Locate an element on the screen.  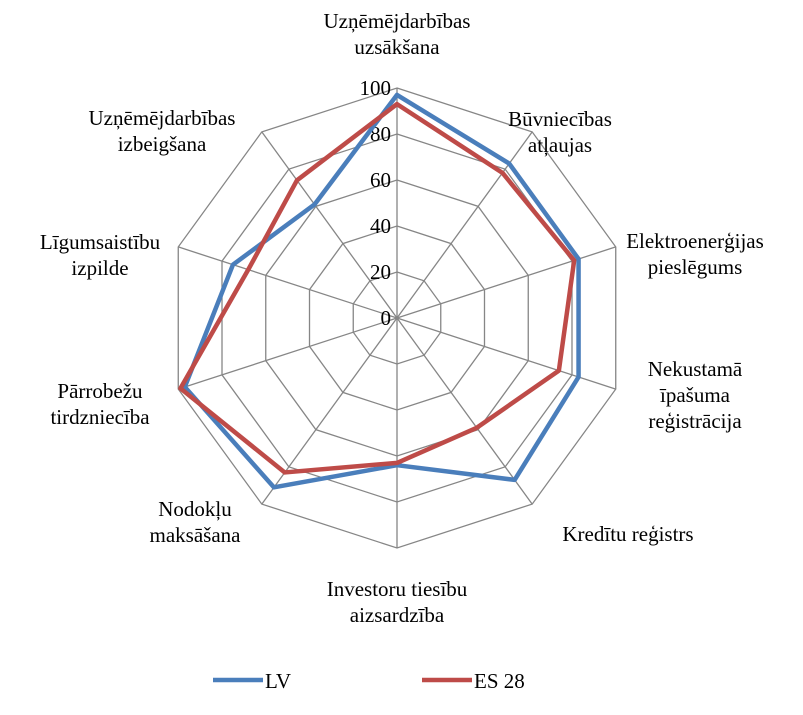
category-label: Pārrobežu tirdzniecība is located at coordinates (100, 404).